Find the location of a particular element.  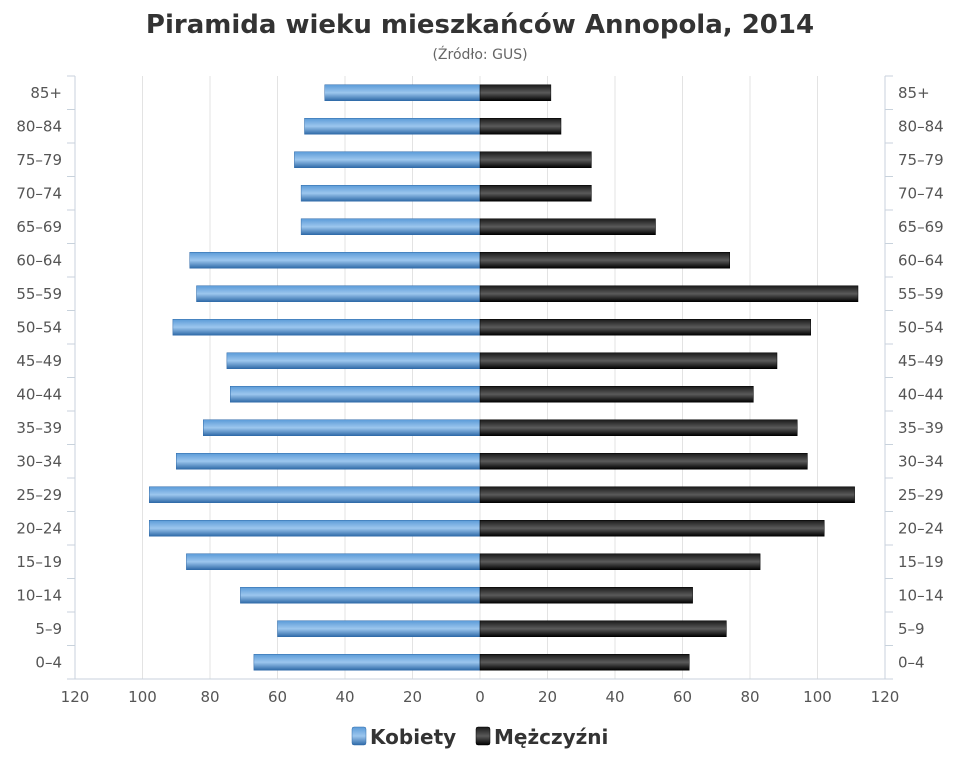

category-label-left: 50–54 is located at coordinates (39, 327).